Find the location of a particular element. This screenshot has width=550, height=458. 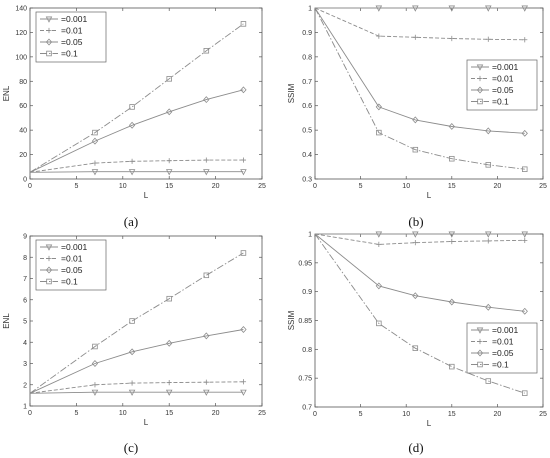

y-tick-label: 6 is located at coordinates (25, 300).